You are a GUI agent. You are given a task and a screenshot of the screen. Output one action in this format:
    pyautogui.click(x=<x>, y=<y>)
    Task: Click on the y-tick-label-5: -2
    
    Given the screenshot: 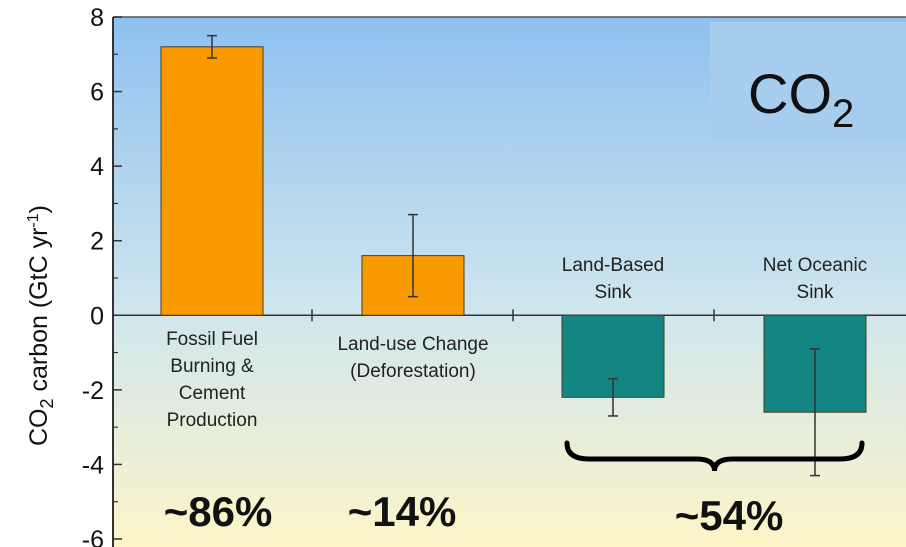 What is the action you would take?
    pyautogui.click(x=93, y=391)
    